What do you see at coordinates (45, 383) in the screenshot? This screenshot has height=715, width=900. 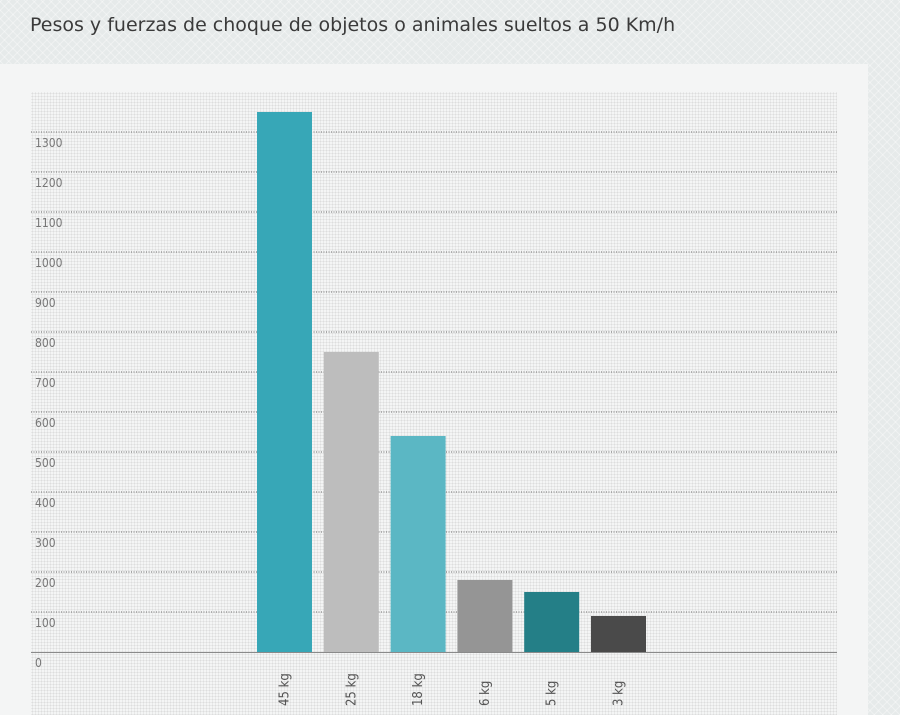 I see `y-tick-label: 700` at bounding box center [45, 383].